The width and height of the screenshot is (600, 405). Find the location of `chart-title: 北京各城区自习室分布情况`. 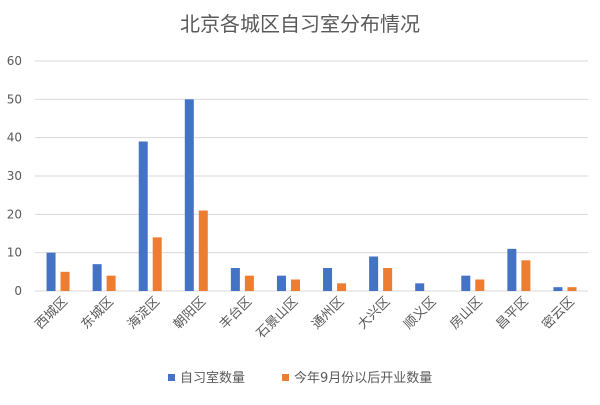

chart-title: 北京各城区自习室分布情况 is located at coordinates (300, 24).